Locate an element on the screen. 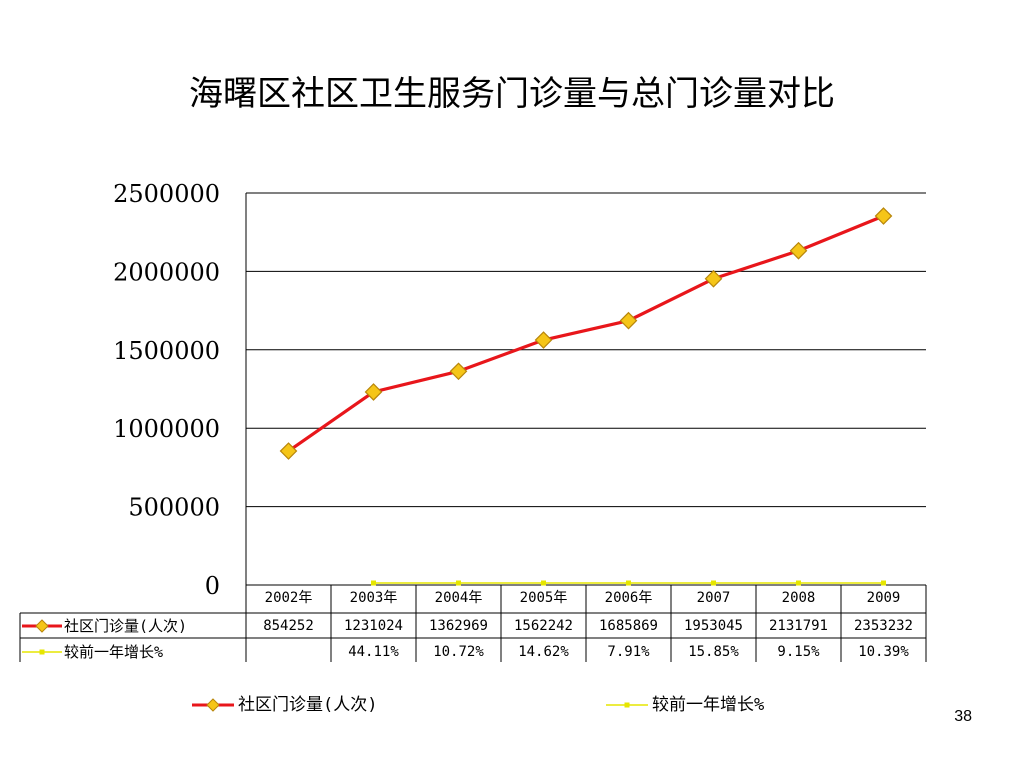  chart-title: 海曙区社区卫生服务门诊量与总门诊量对比 is located at coordinates (512, 94).